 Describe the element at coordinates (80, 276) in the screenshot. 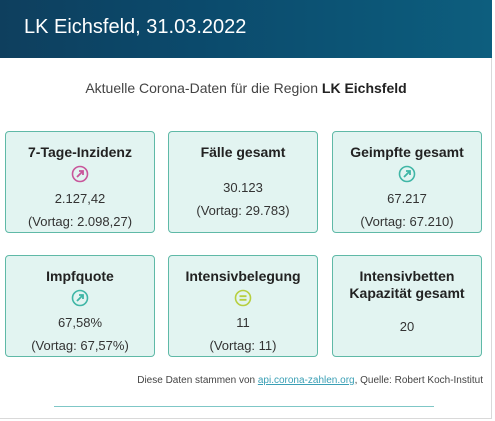

I see `card-title: Impfquote` at that location.